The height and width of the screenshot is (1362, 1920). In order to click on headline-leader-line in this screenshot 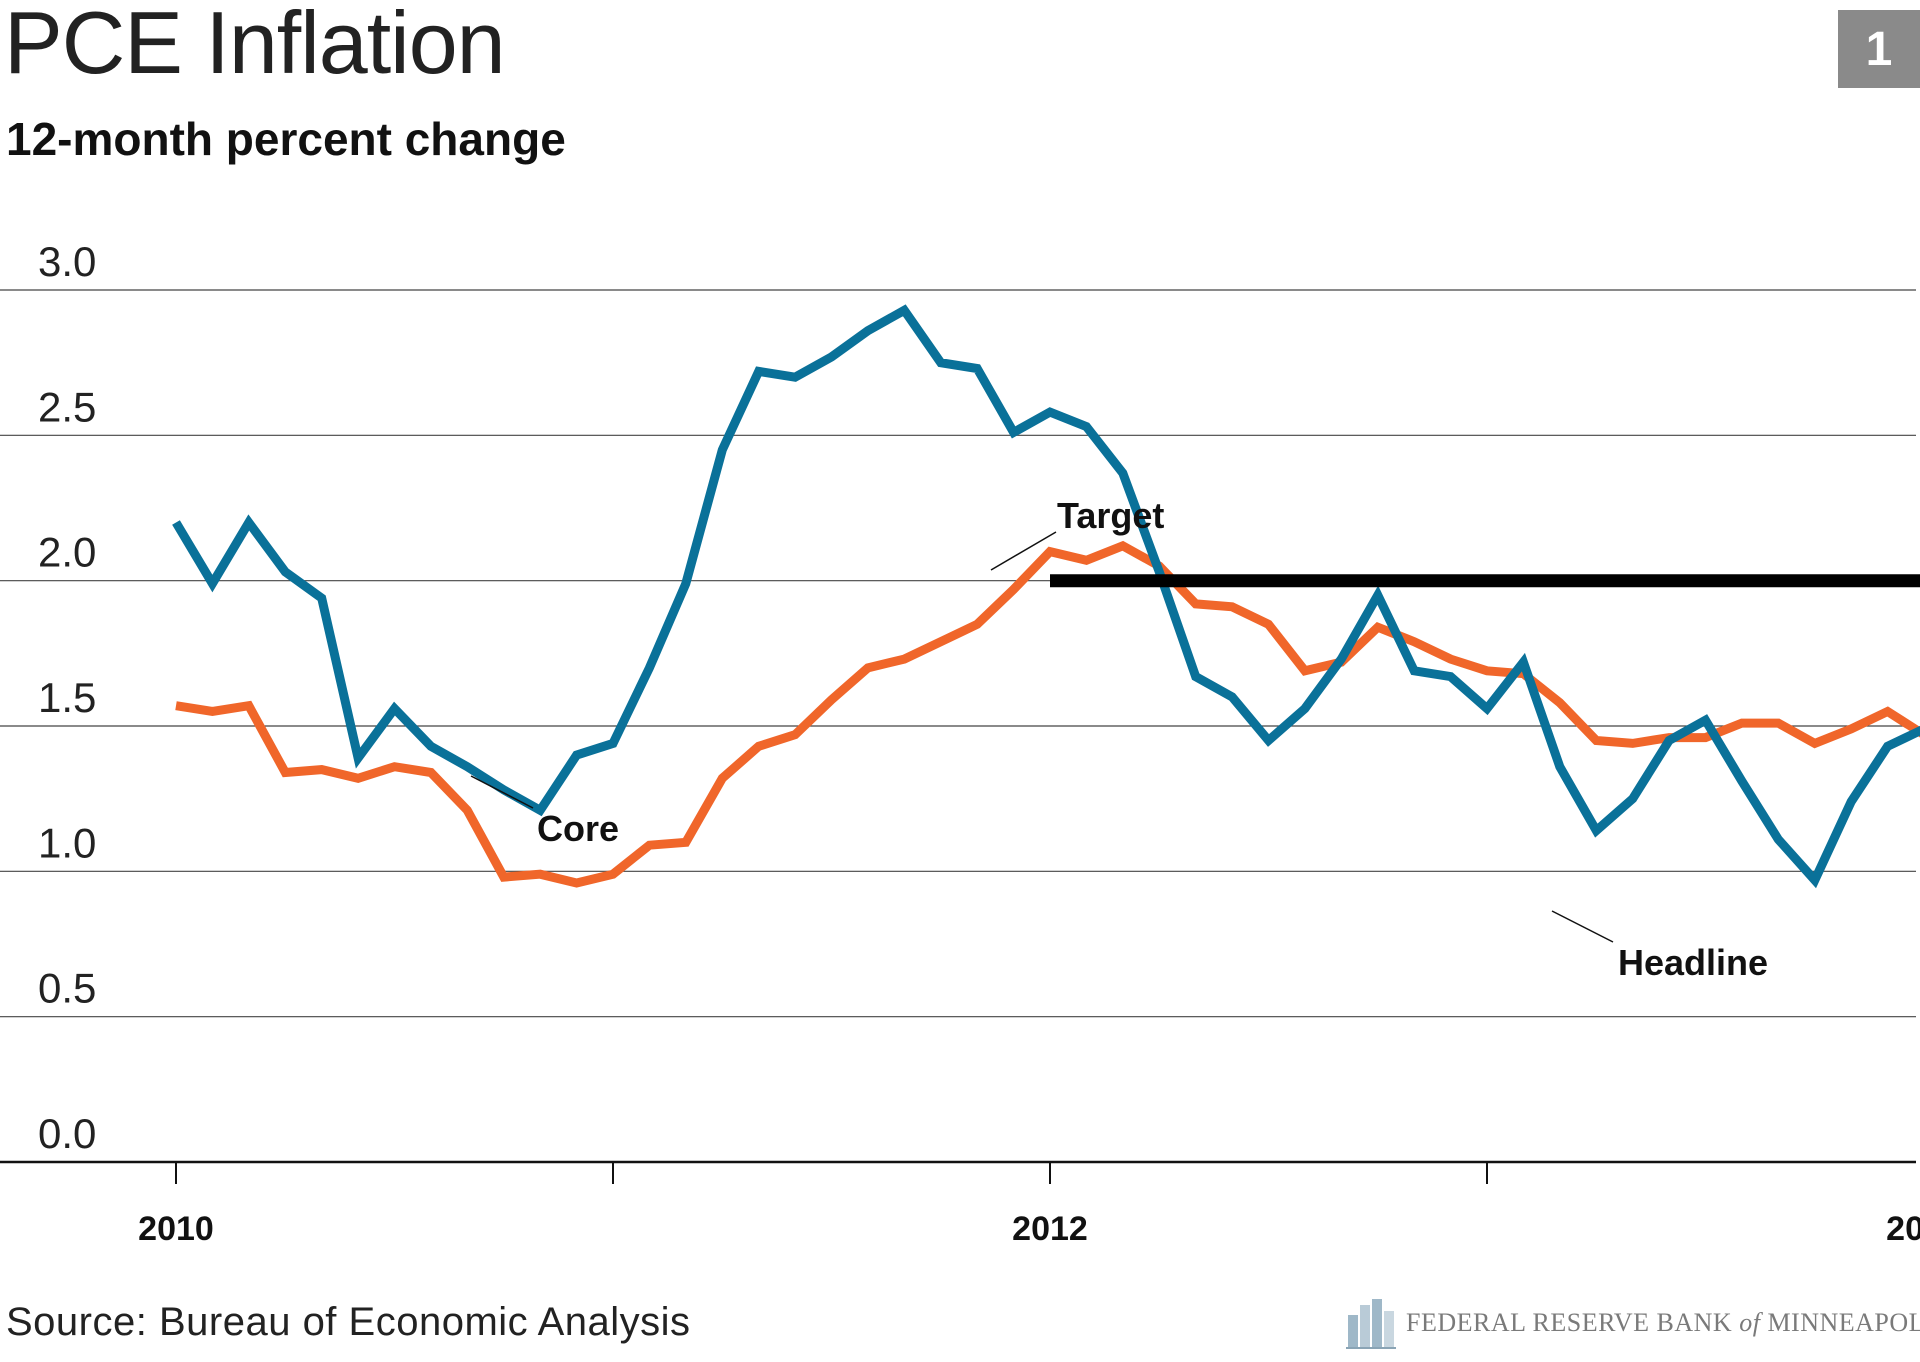, I will do `click(1582, 926)`.